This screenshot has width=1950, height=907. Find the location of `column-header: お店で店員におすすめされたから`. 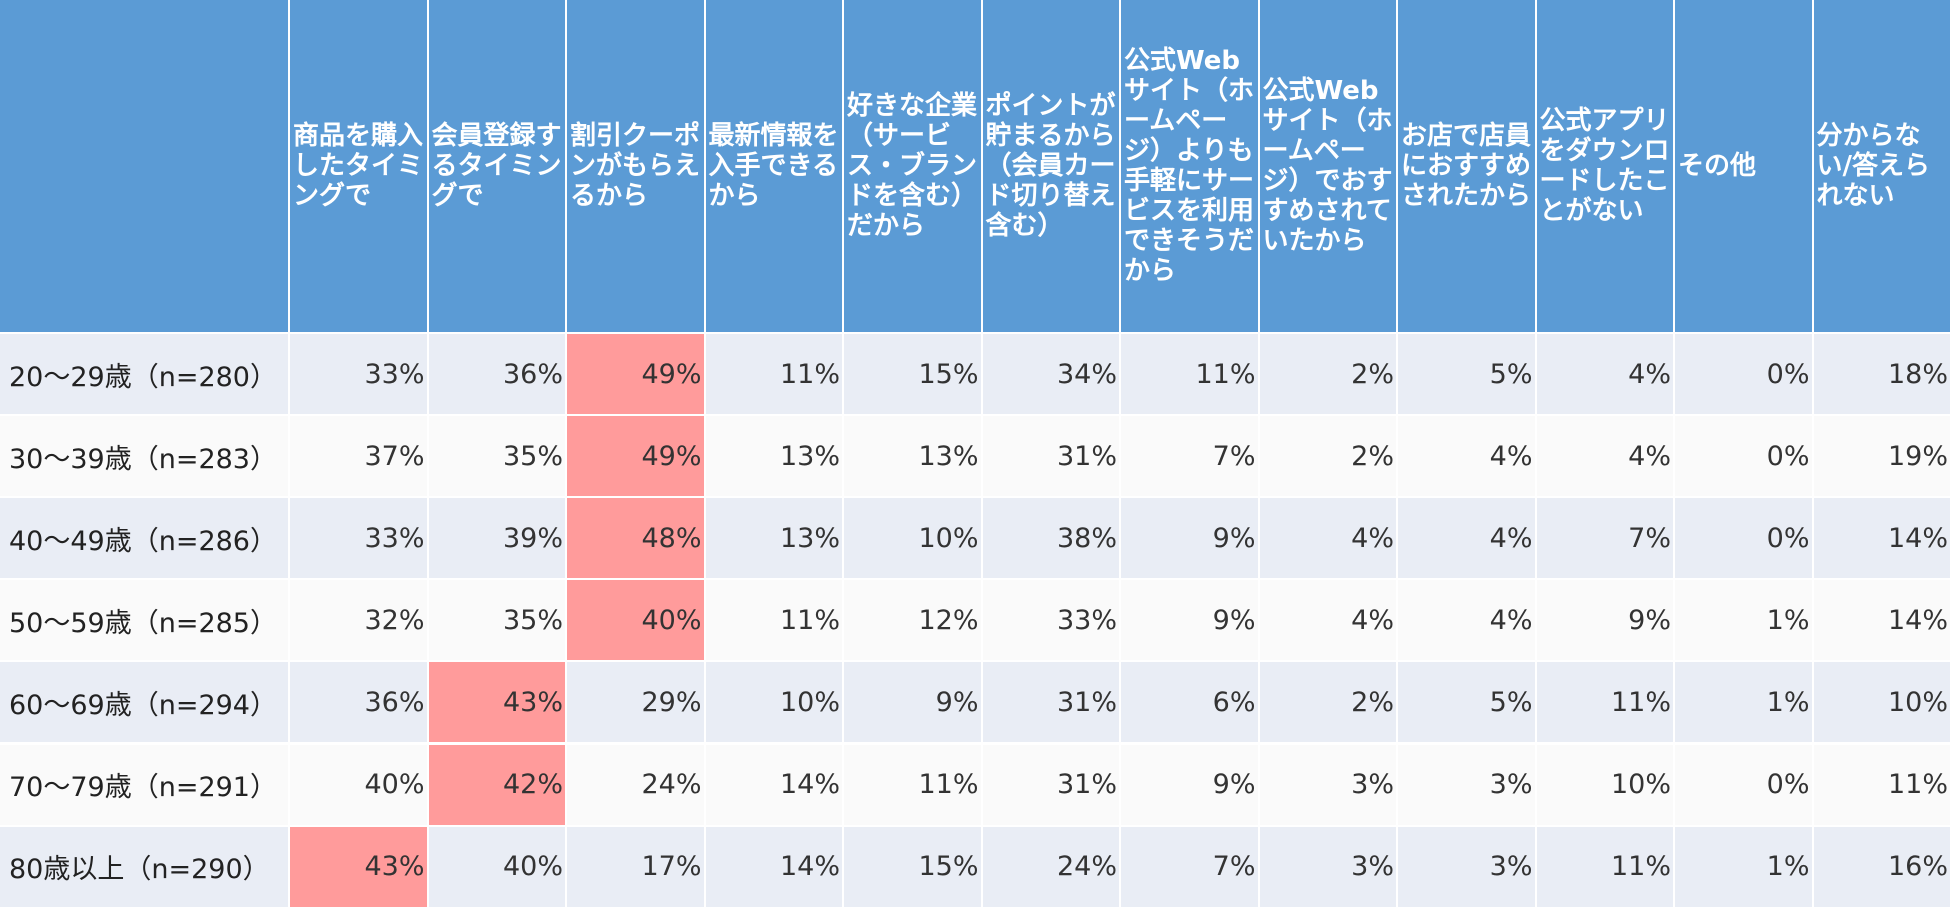

column-header: お店で店員におすすめされたから is located at coordinates (1466, 166).